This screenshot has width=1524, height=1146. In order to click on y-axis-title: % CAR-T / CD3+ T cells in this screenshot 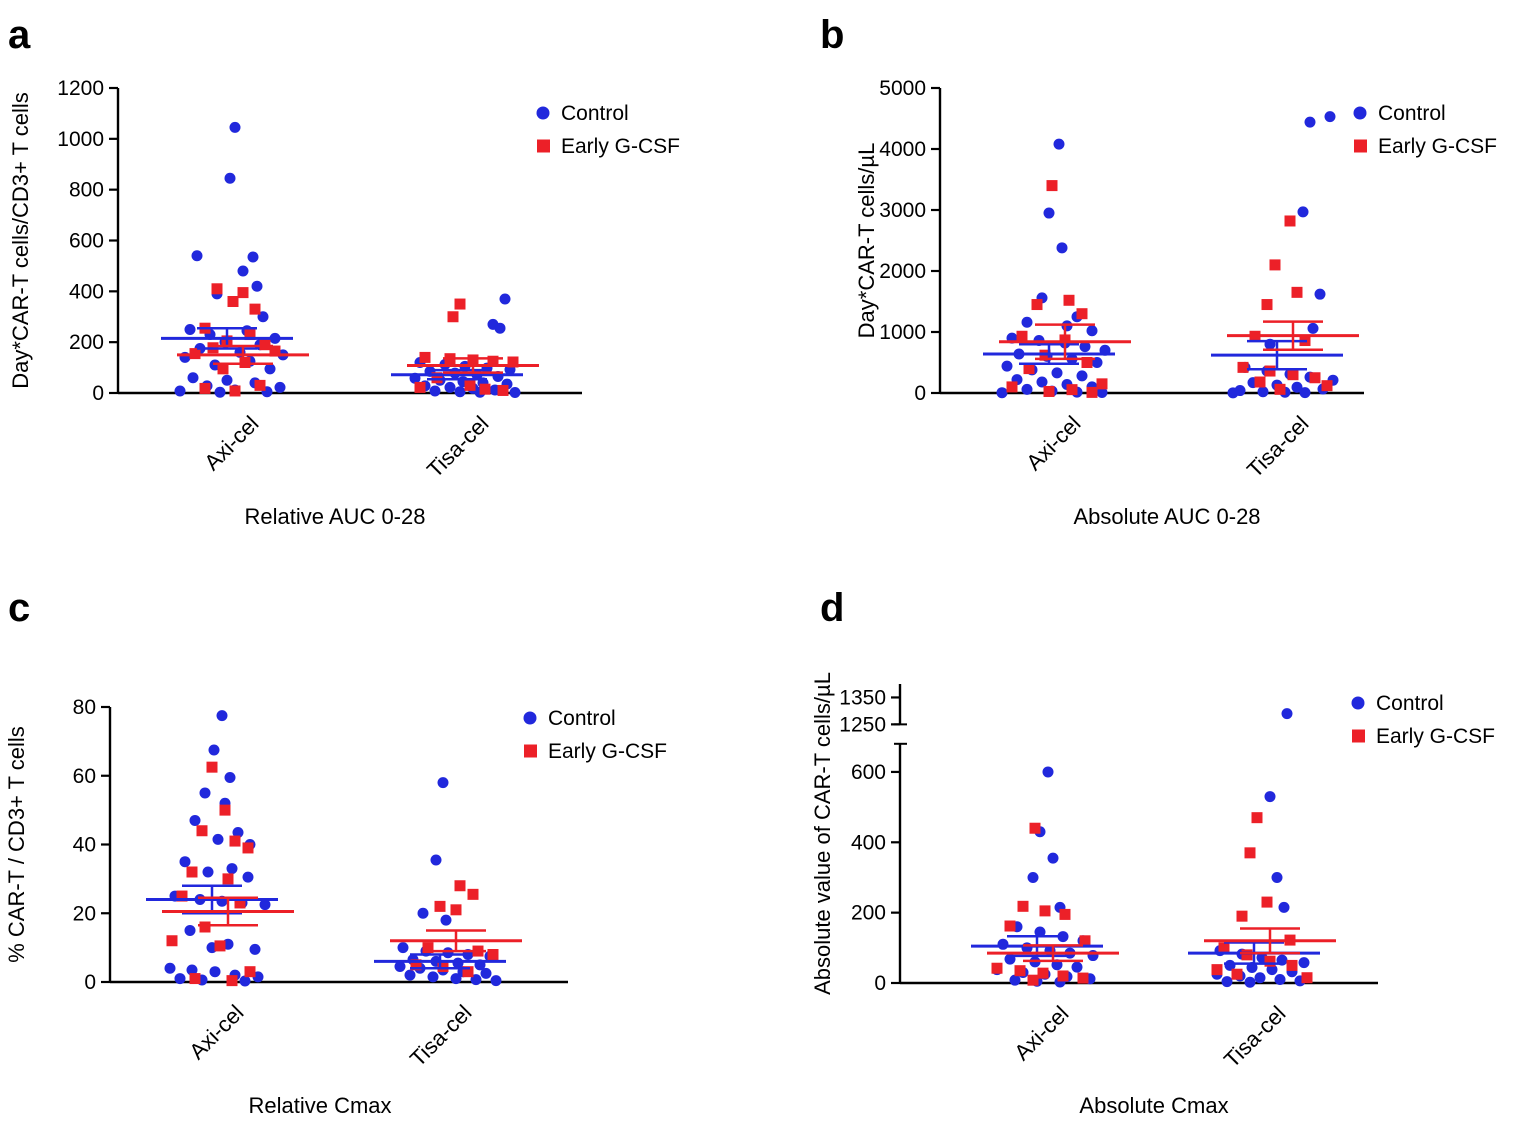, I will do `click(16, 844)`.